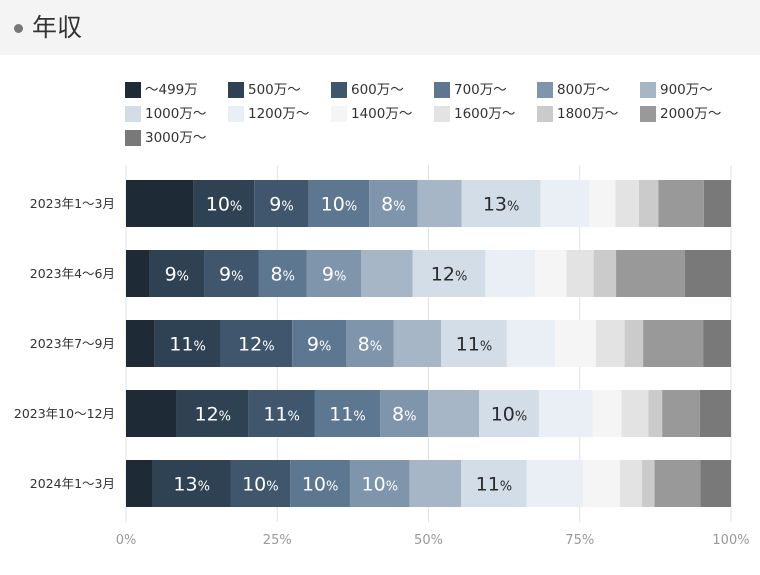 Image resolution: width=760 pixels, height=575 pixels. I want to click on legend-label: 1200万～, so click(279, 114).